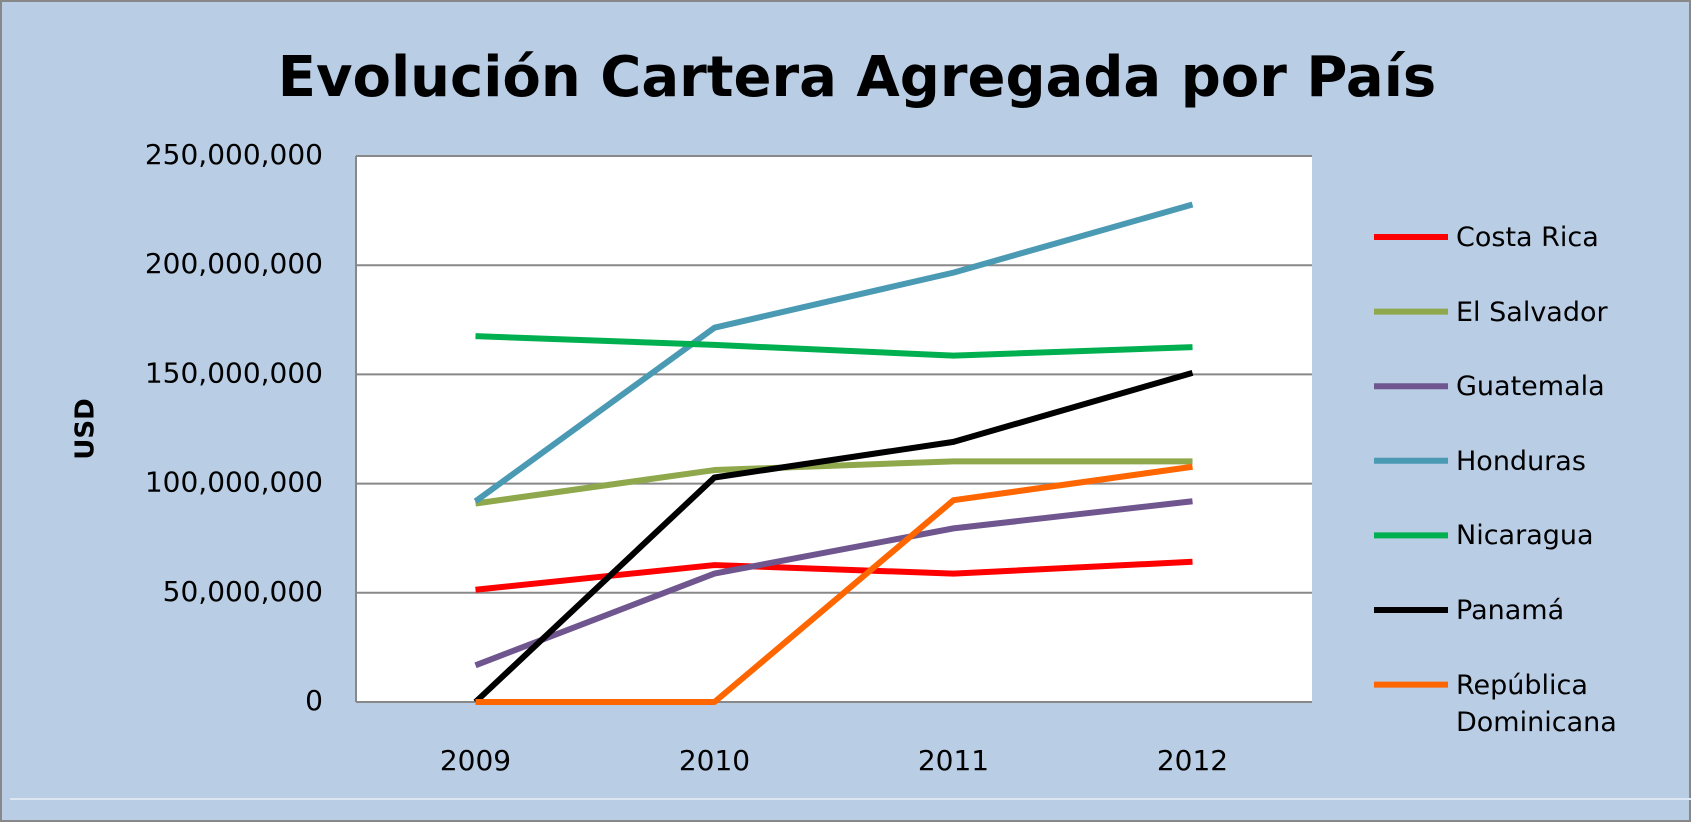 This screenshot has width=1691, height=822. Describe the element at coordinates (234, 482) in the screenshot. I see `y-tick-label: 100,000,000` at that location.